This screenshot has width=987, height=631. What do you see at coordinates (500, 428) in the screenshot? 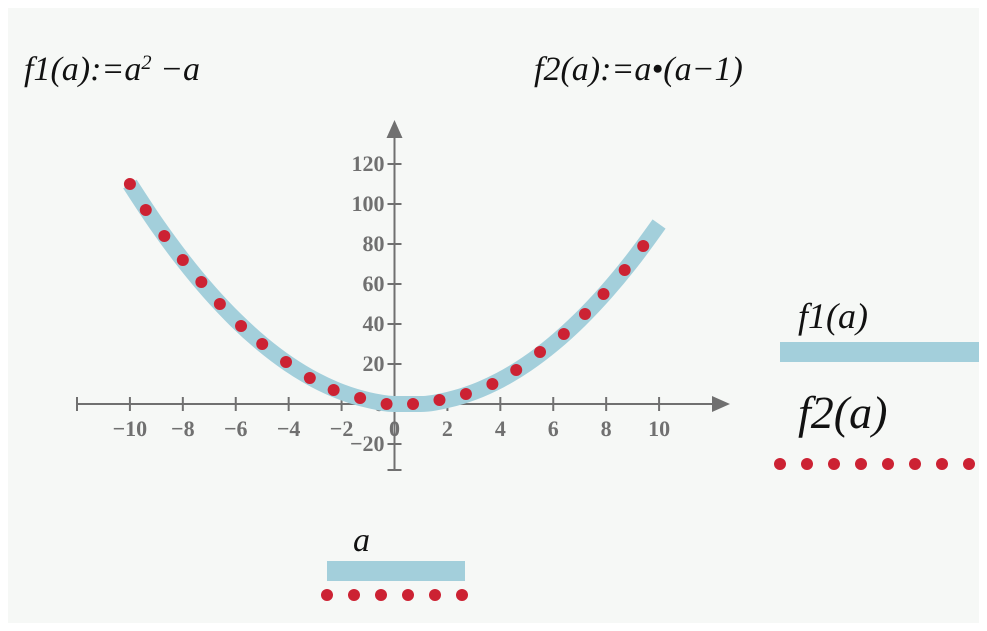
I see `x-tick-label: 4` at bounding box center [500, 428].